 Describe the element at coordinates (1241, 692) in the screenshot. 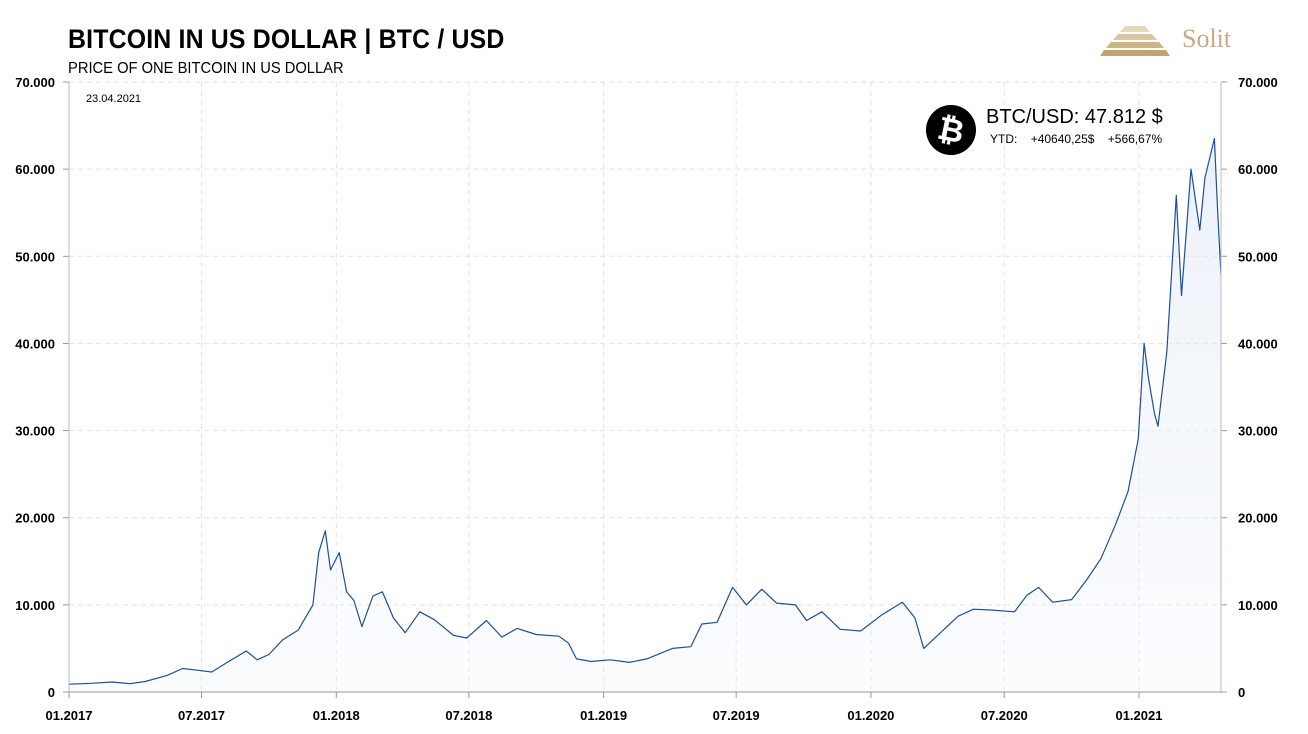

I see `y-tick-label-right: 0` at that location.